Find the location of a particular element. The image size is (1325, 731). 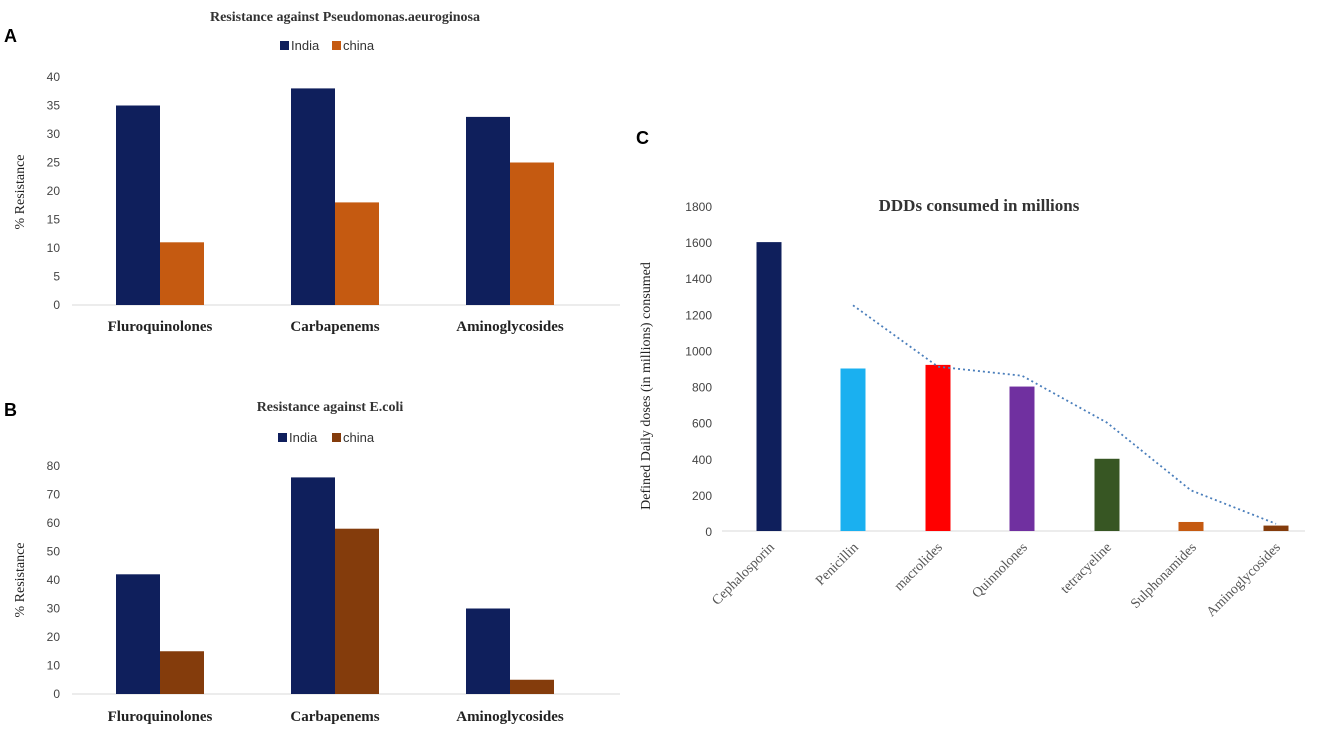

chart-a-bars is located at coordinates (335, 197).